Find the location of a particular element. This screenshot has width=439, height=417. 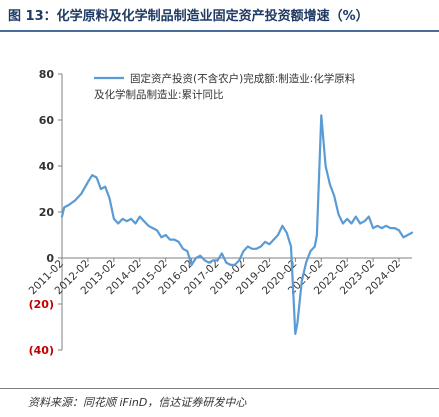

y-tick-label: 40 is located at coordinates (47, 166).